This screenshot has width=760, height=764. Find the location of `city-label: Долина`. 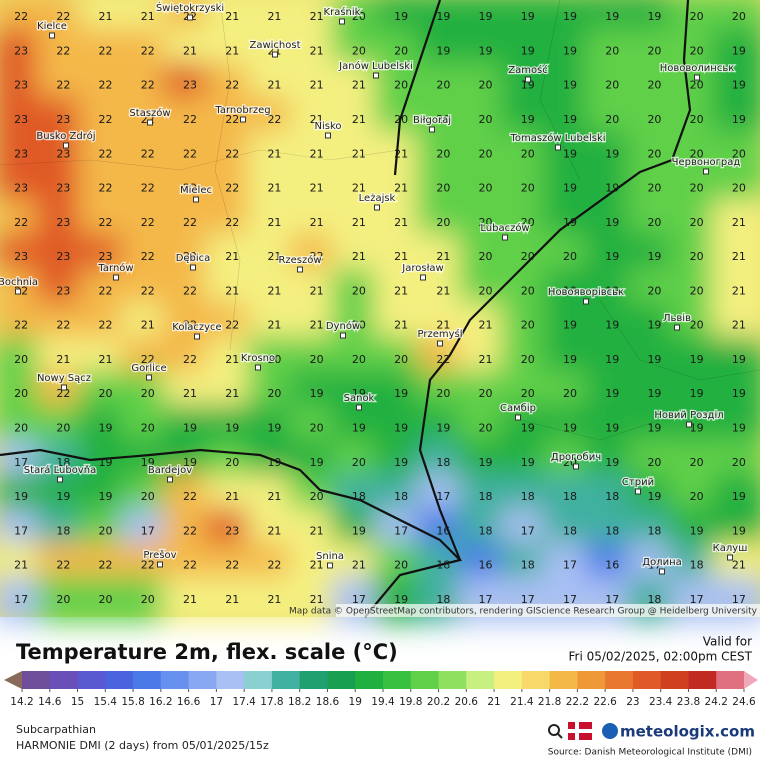

city-label: Долина is located at coordinates (662, 562).